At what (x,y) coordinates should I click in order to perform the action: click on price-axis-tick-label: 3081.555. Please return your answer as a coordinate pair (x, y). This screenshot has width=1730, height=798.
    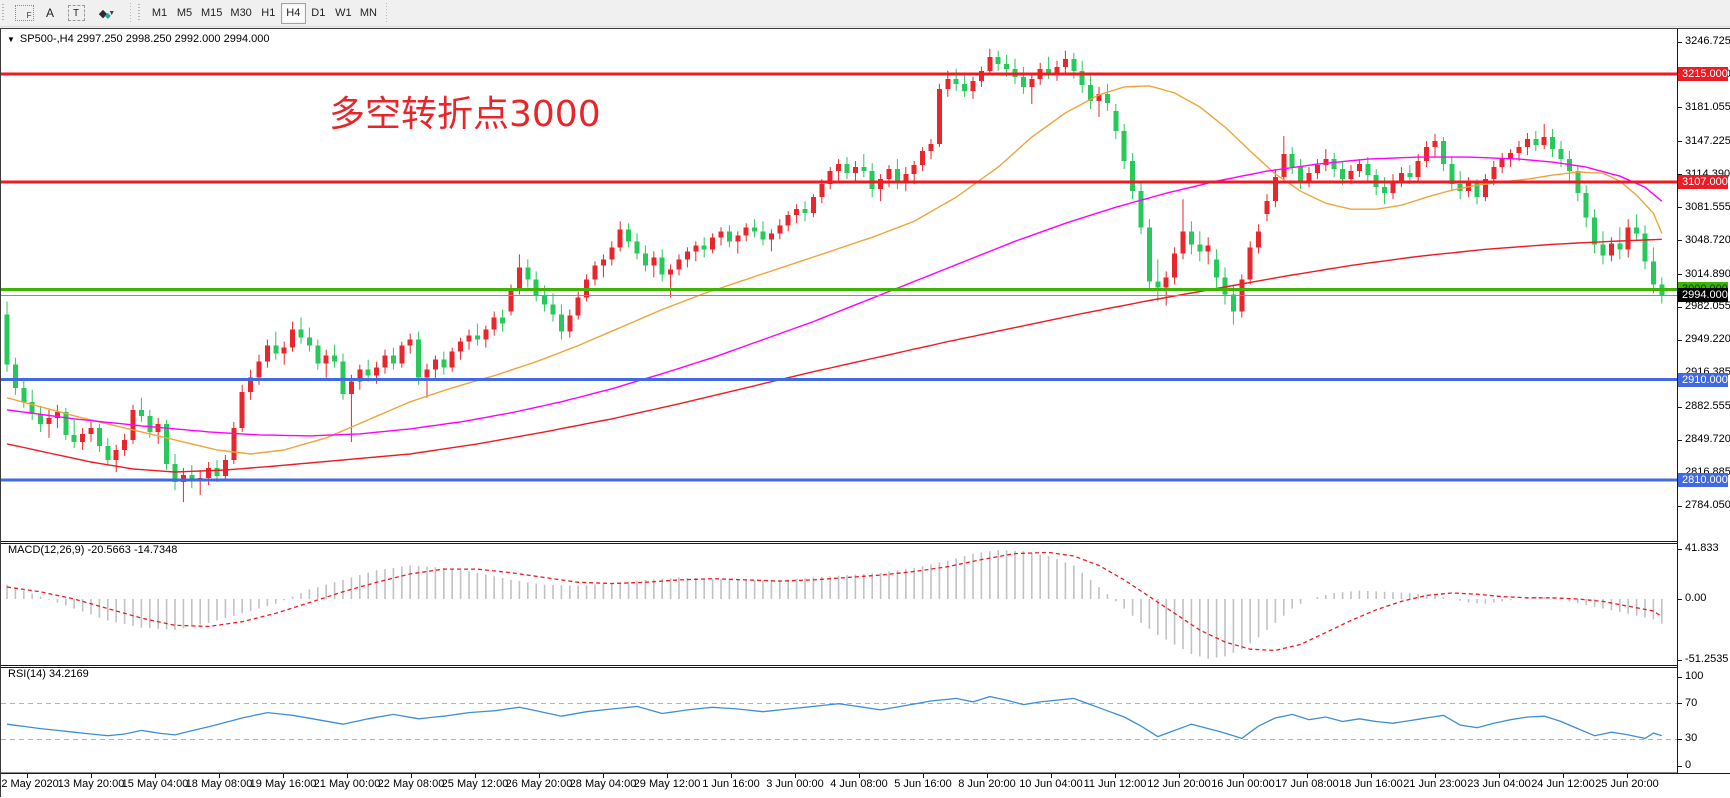
    Looking at the image, I should click on (1707, 206).